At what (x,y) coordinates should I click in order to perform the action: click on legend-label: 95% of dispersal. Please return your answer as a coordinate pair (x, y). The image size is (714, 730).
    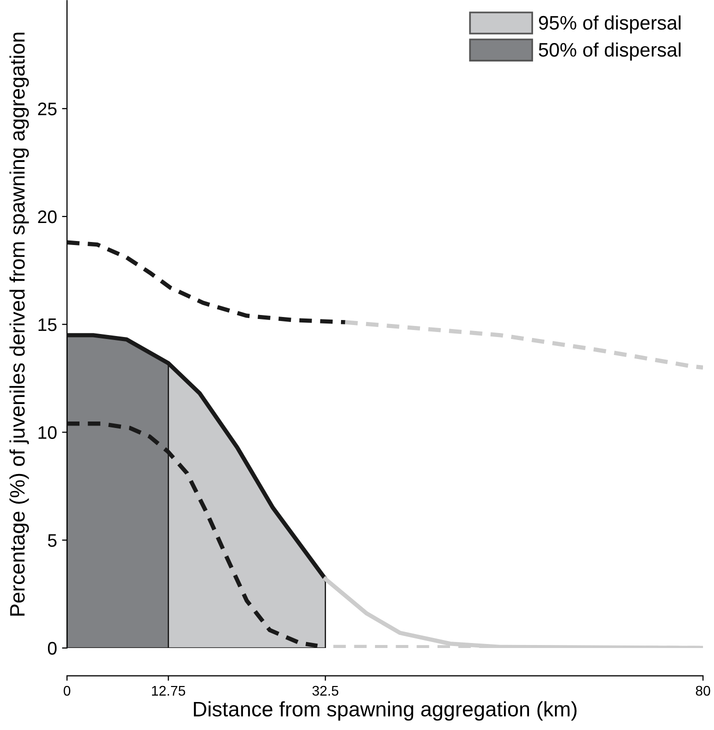
    Looking at the image, I should click on (609, 24).